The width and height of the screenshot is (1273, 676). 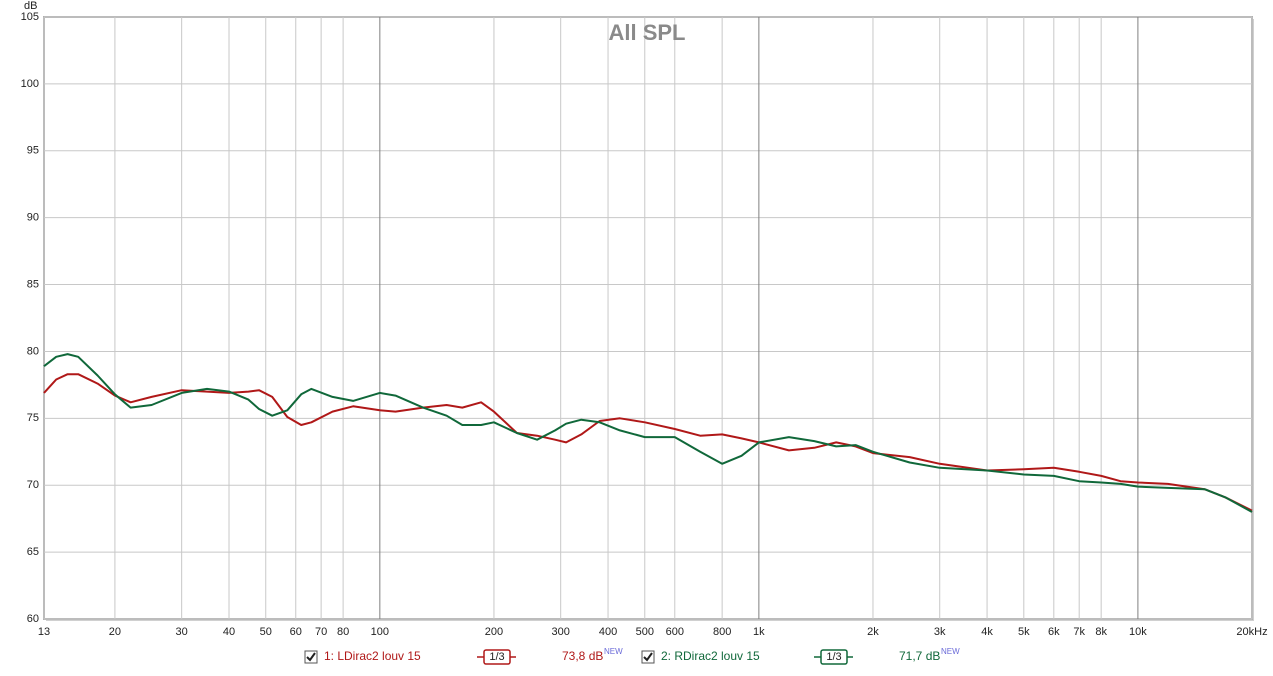 What do you see at coordinates (675, 632) in the screenshot?
I see `x-tick-label: 600` at bounding box center [675, 632].